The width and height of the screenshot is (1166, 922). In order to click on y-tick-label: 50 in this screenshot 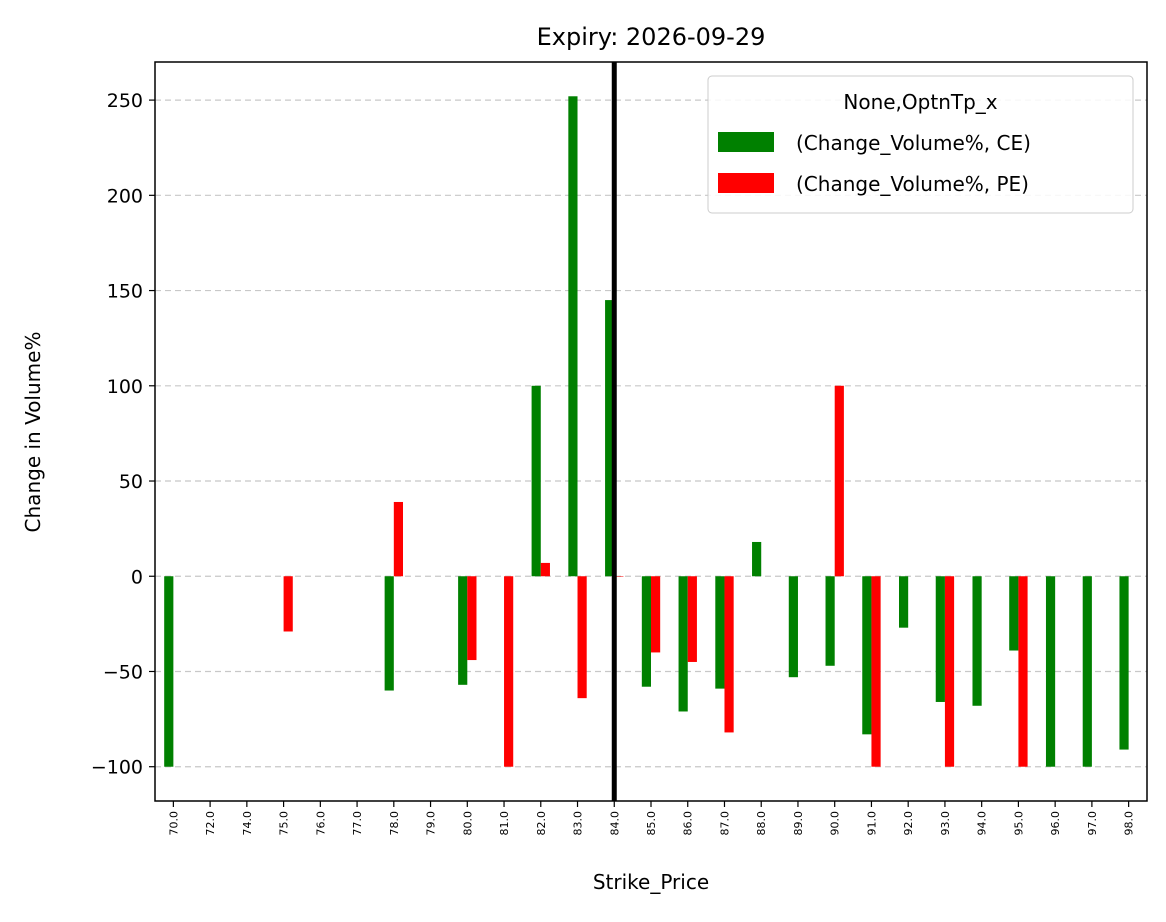, I will do `click(131, 482)`.